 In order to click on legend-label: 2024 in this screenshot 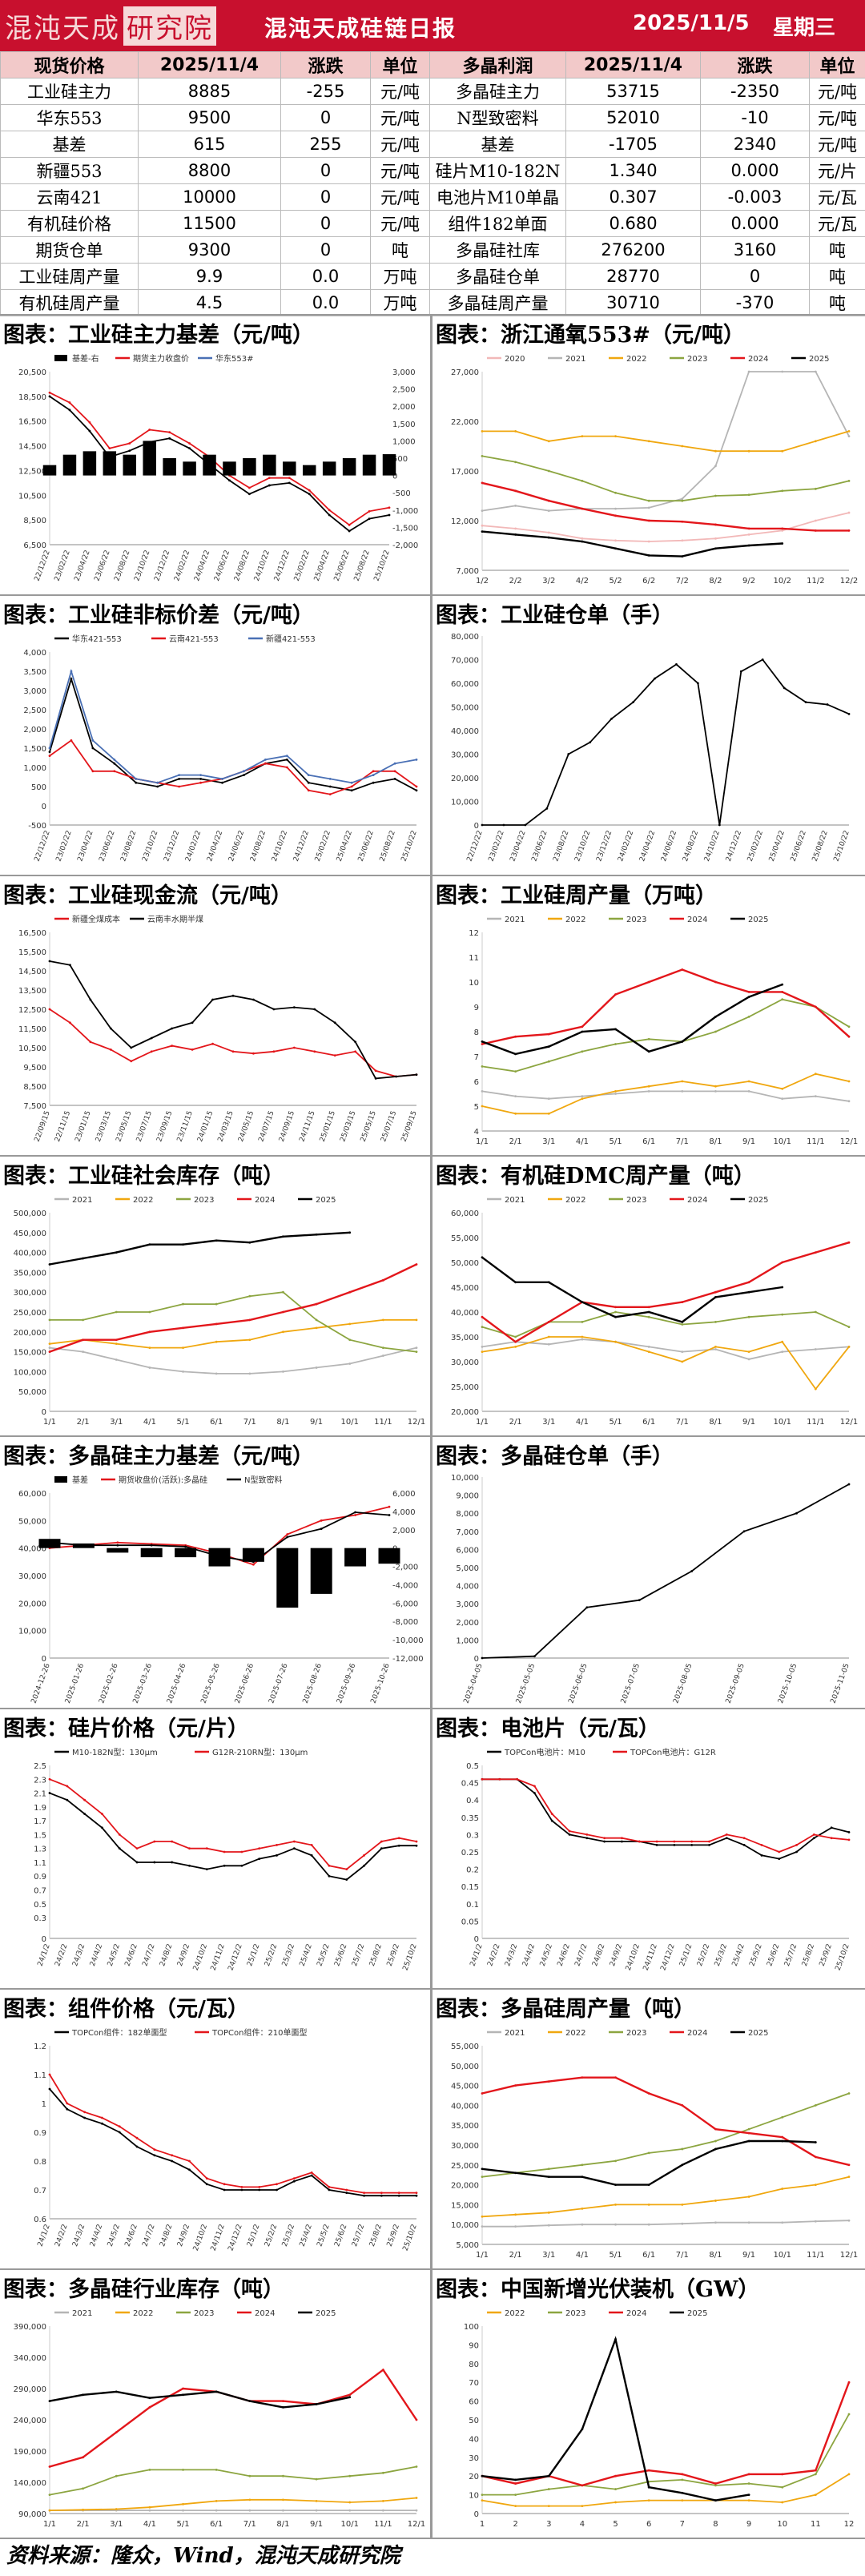, I will do `click(636, 2313)`.